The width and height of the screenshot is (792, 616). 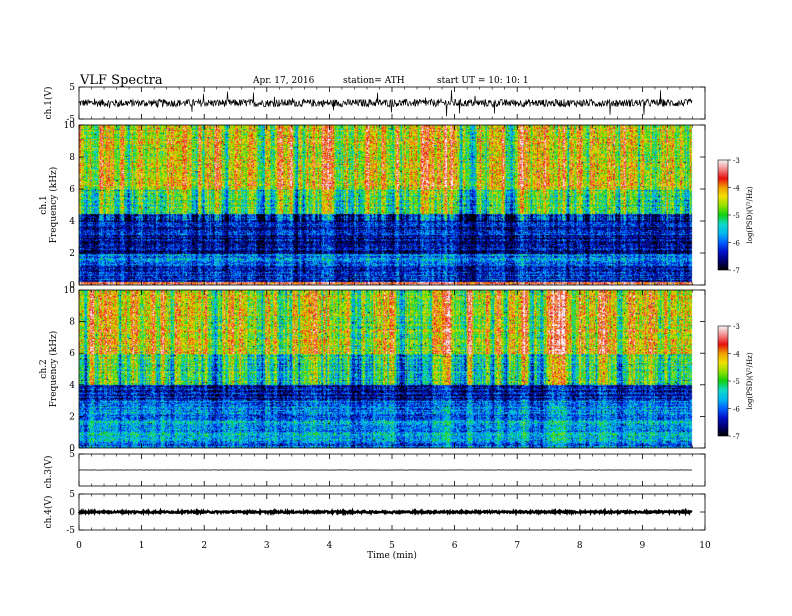 I want to click on x-tick-label: 10, so click(x=705, y=546).